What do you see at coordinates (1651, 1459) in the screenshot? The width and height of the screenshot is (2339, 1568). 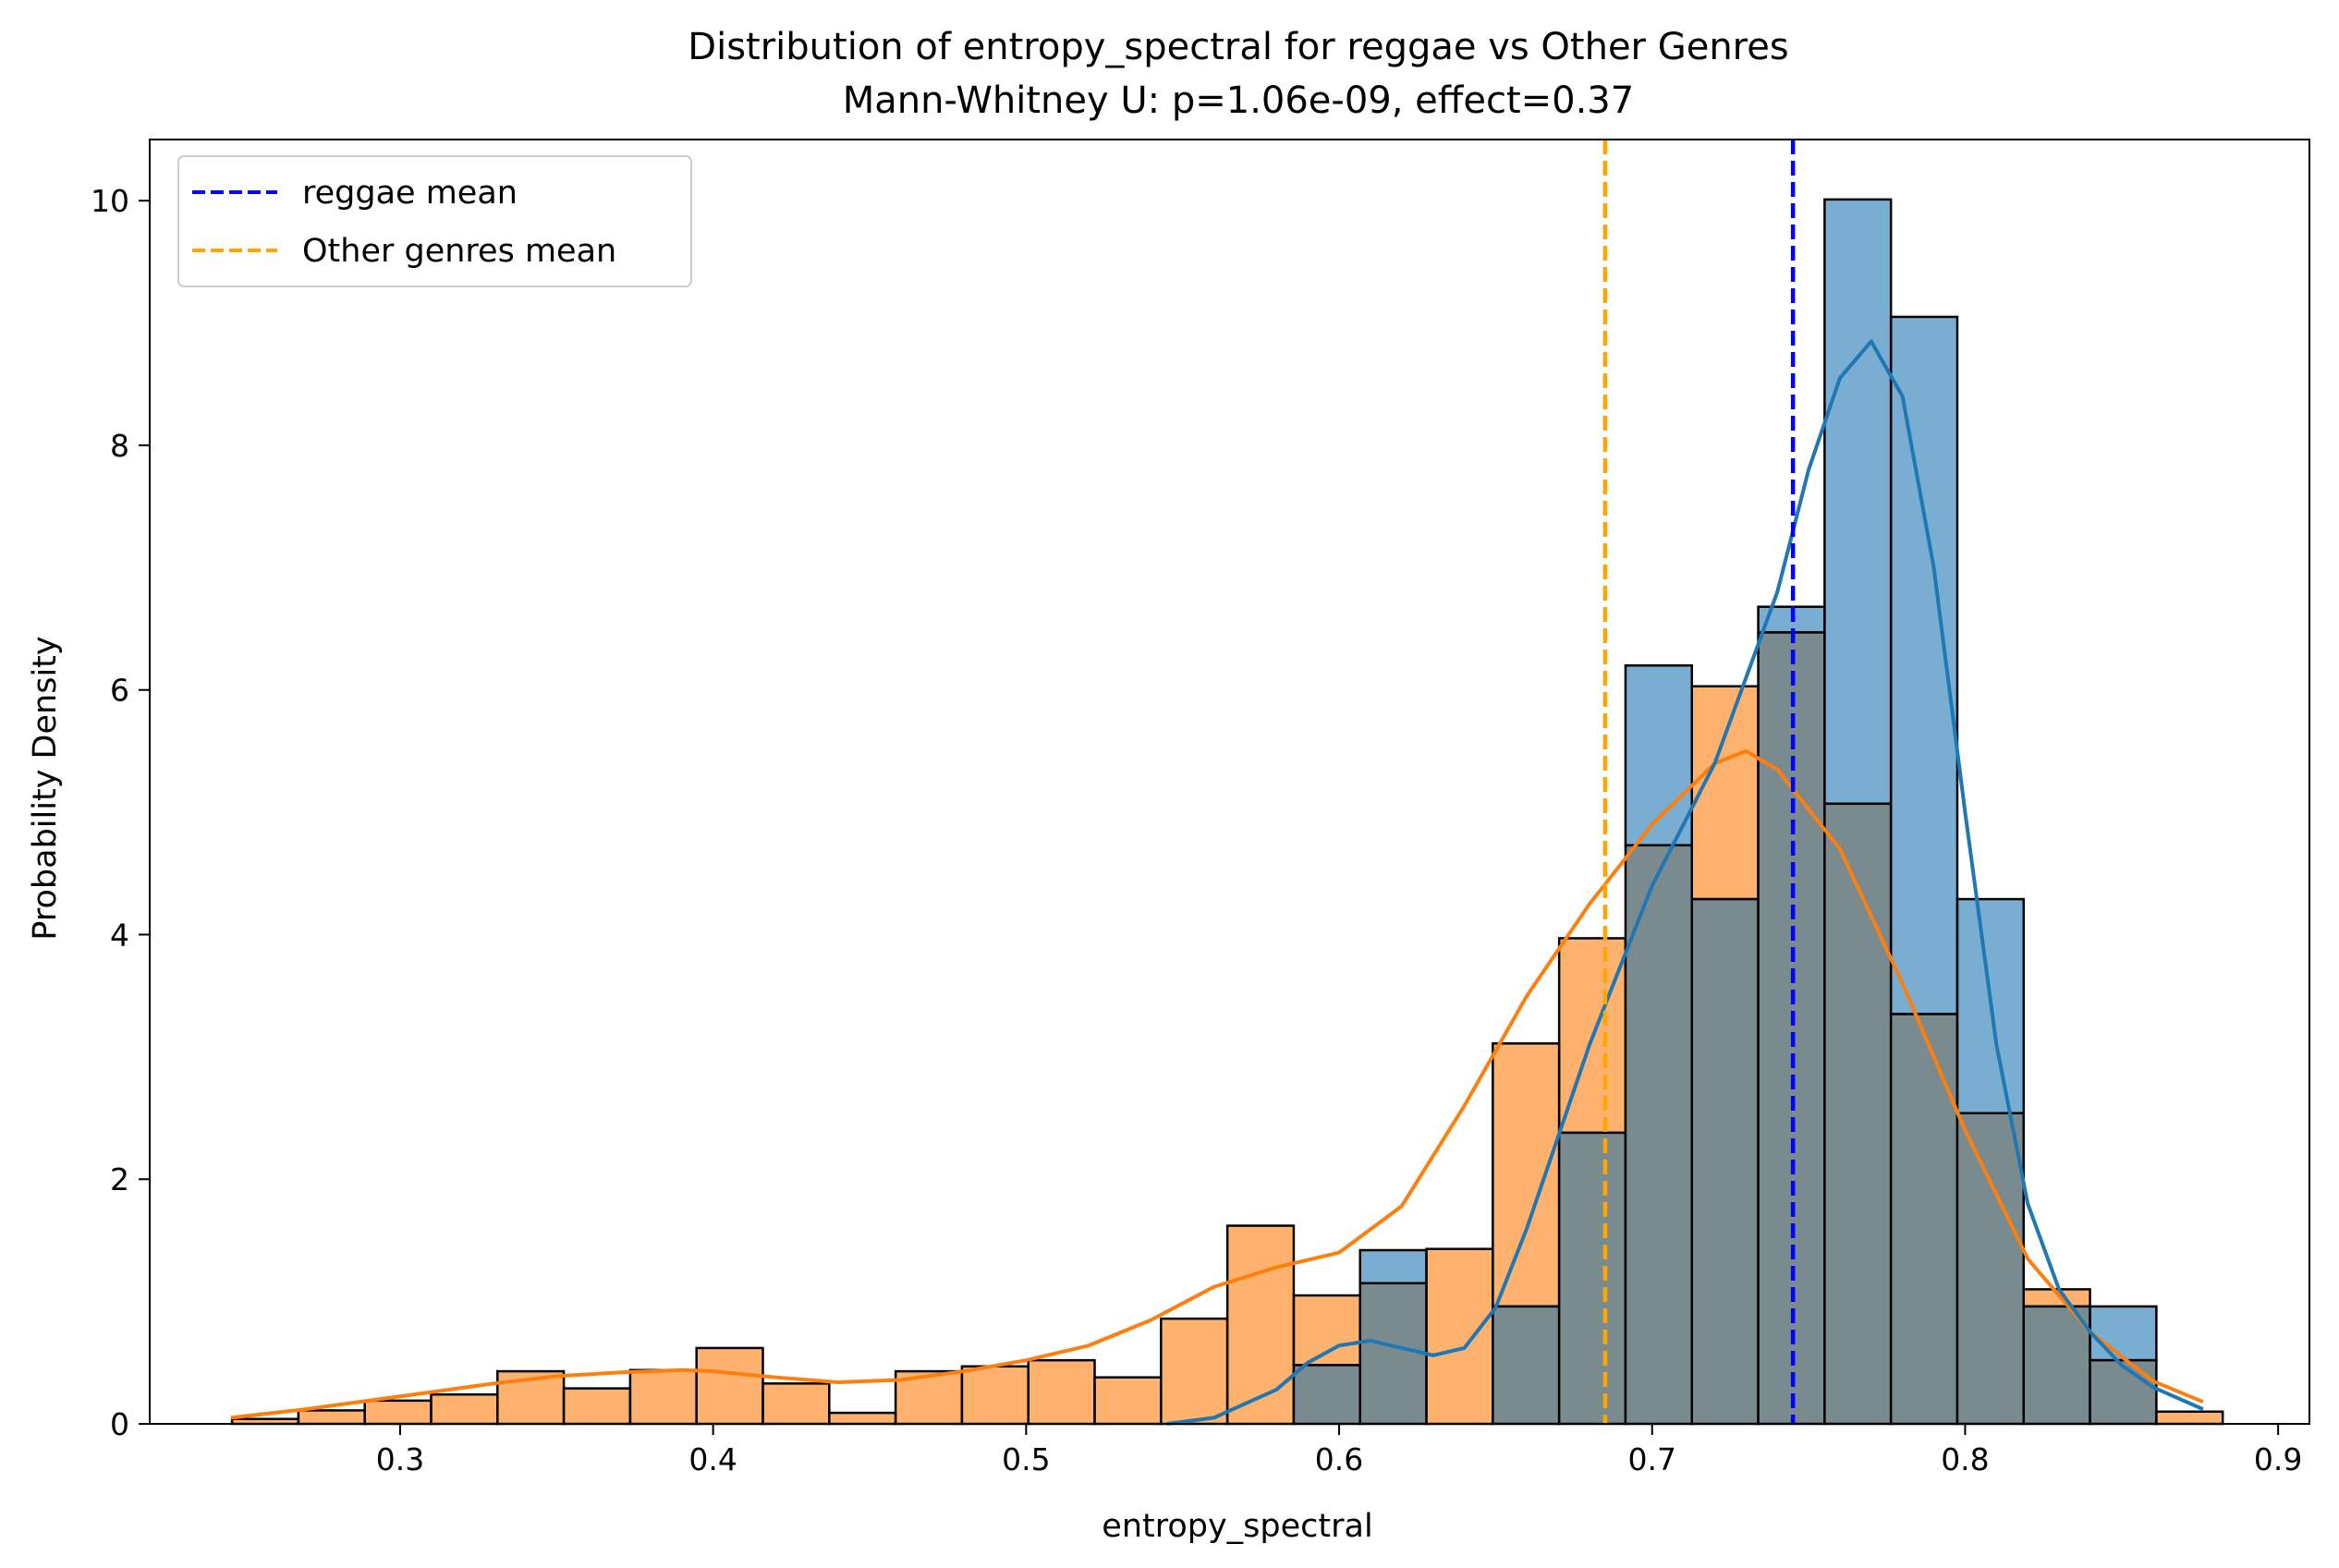 I see `x-tick-label: 0.7` at bounding box center [1651, 1459].